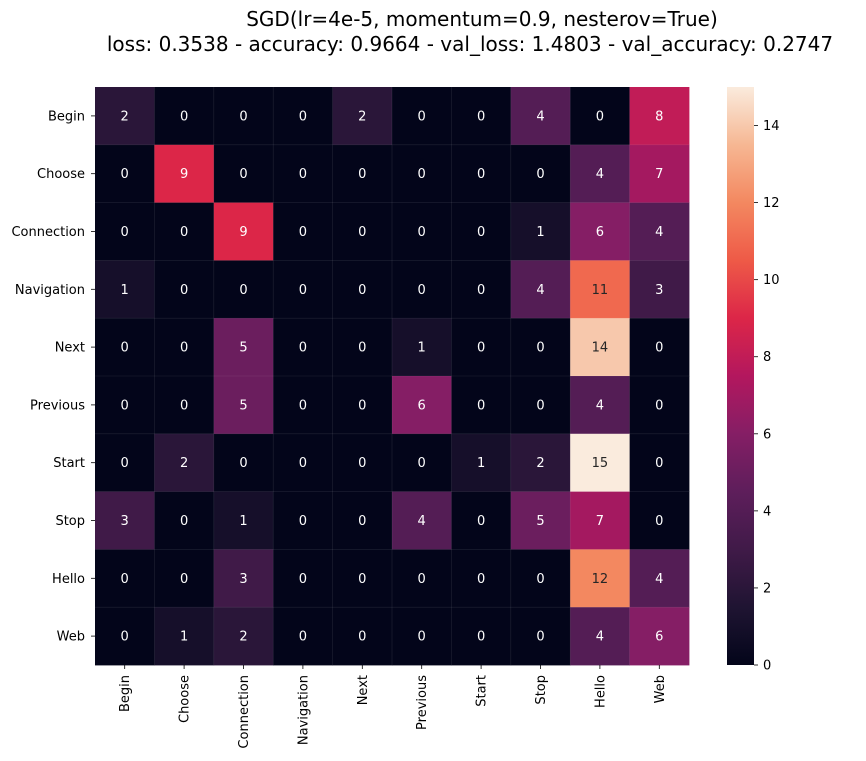 The image size is (866, 761). I want to click on heatmap-cell-hello-web, so click(659, 578).